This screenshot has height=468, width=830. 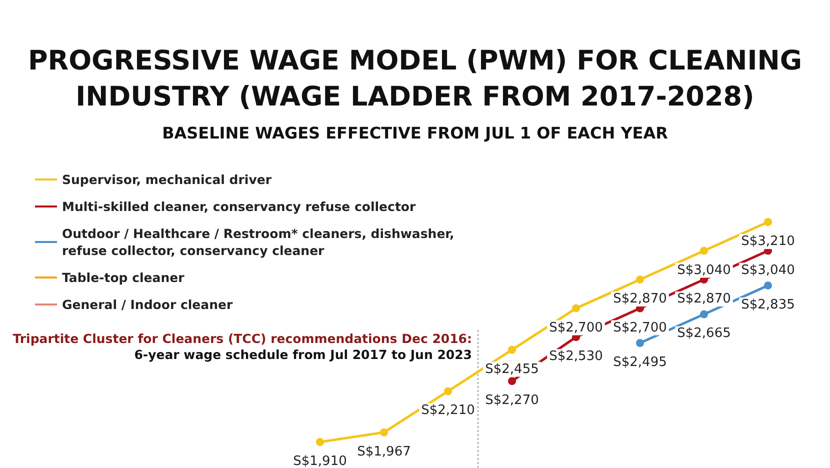 I want to click on legend-label: Supervisor, mechanical driver, so click(x=167, y=179).